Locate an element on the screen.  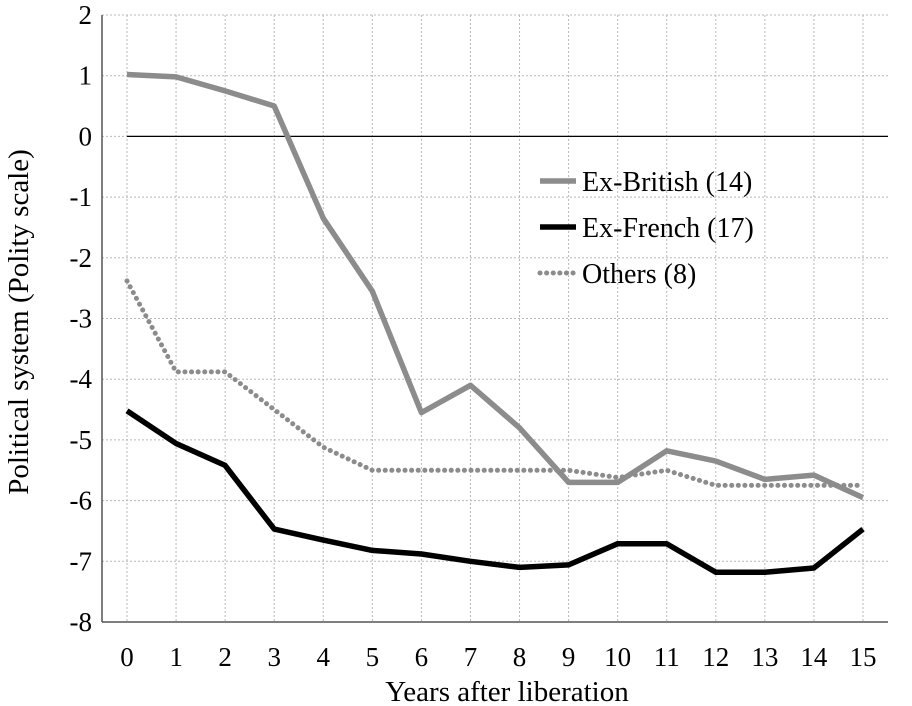
y-tick-label: -5 is located at coordinates (81, 440).